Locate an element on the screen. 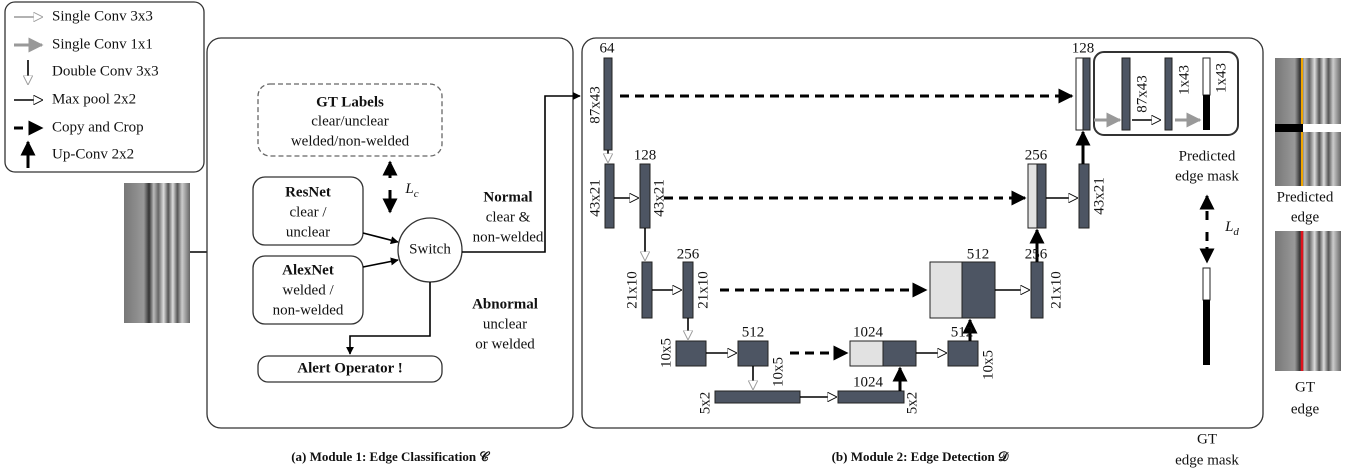 This screenshot has height=470, width=1367. channel-label: 64 is located at coordinates (608, 48).